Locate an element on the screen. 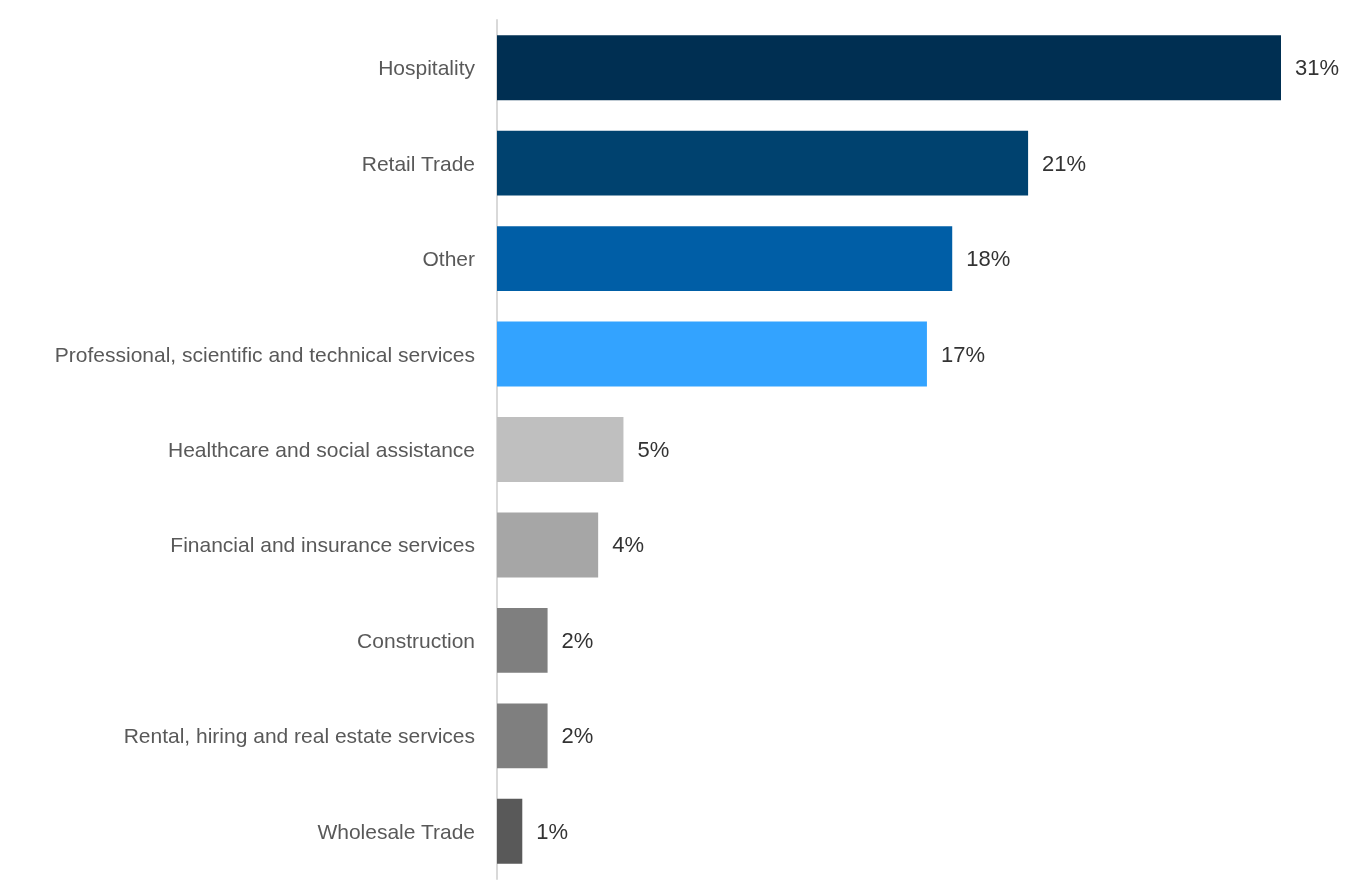 This screenshot has width=1359, height=889. y-tick-label: Wholesale Trade is located at coordinates (396, 831).